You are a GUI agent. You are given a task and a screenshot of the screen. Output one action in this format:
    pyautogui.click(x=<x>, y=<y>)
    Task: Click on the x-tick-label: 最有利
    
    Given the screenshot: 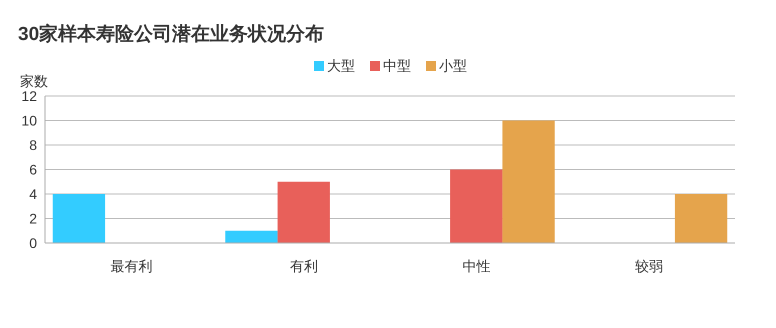 What is the action you would take?
    pyautogui.click(x=131, y=266)
    